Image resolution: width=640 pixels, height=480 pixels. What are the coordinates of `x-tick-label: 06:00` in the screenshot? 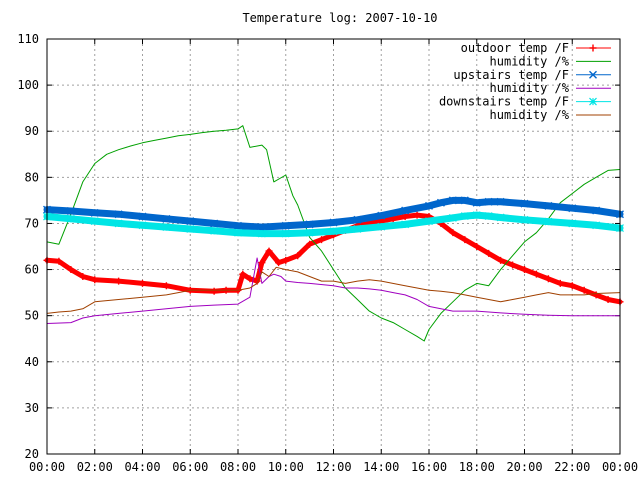 It's located at (190, 467).